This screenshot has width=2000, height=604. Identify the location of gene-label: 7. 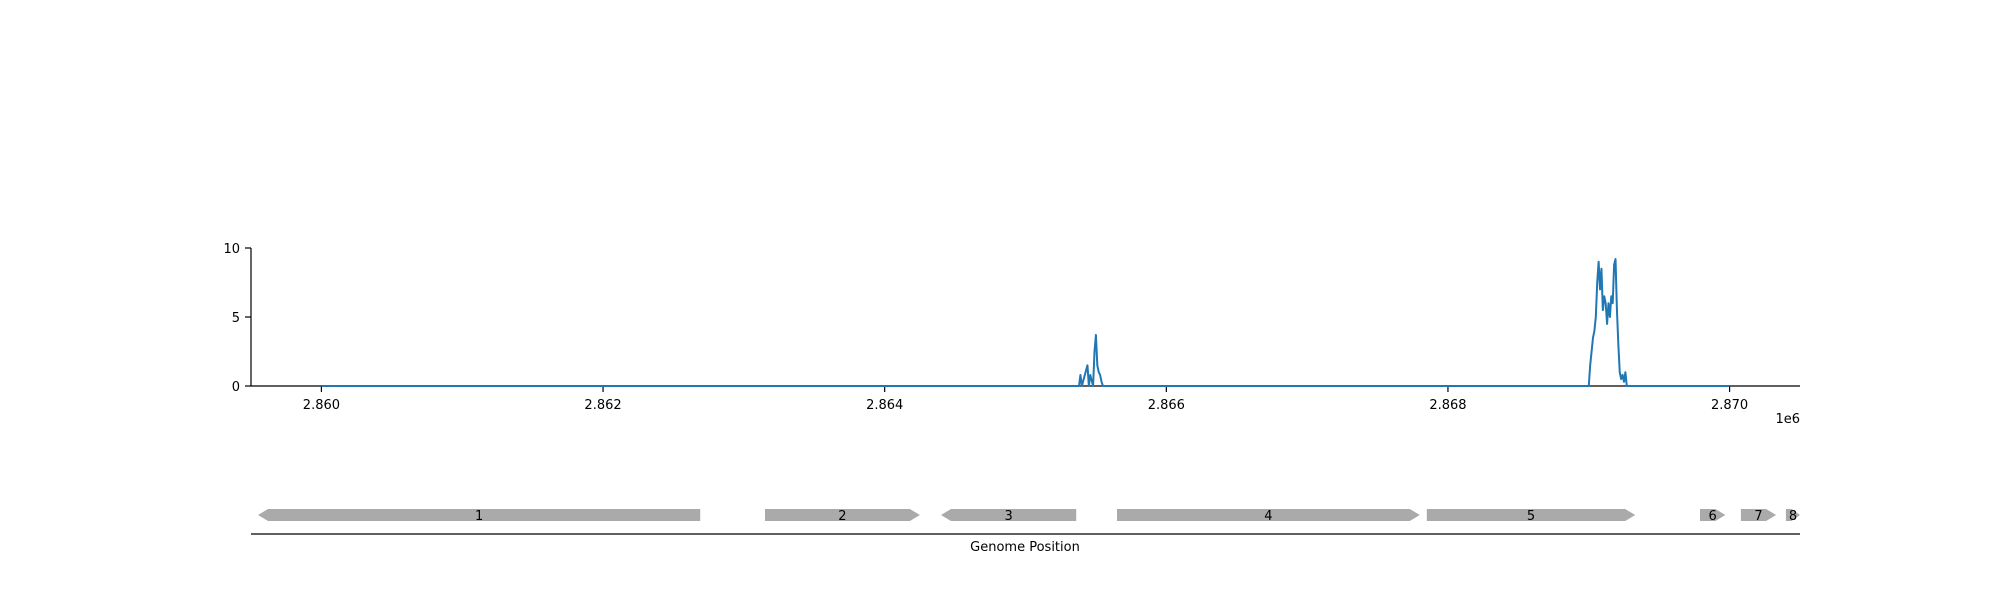
(1758, 516).